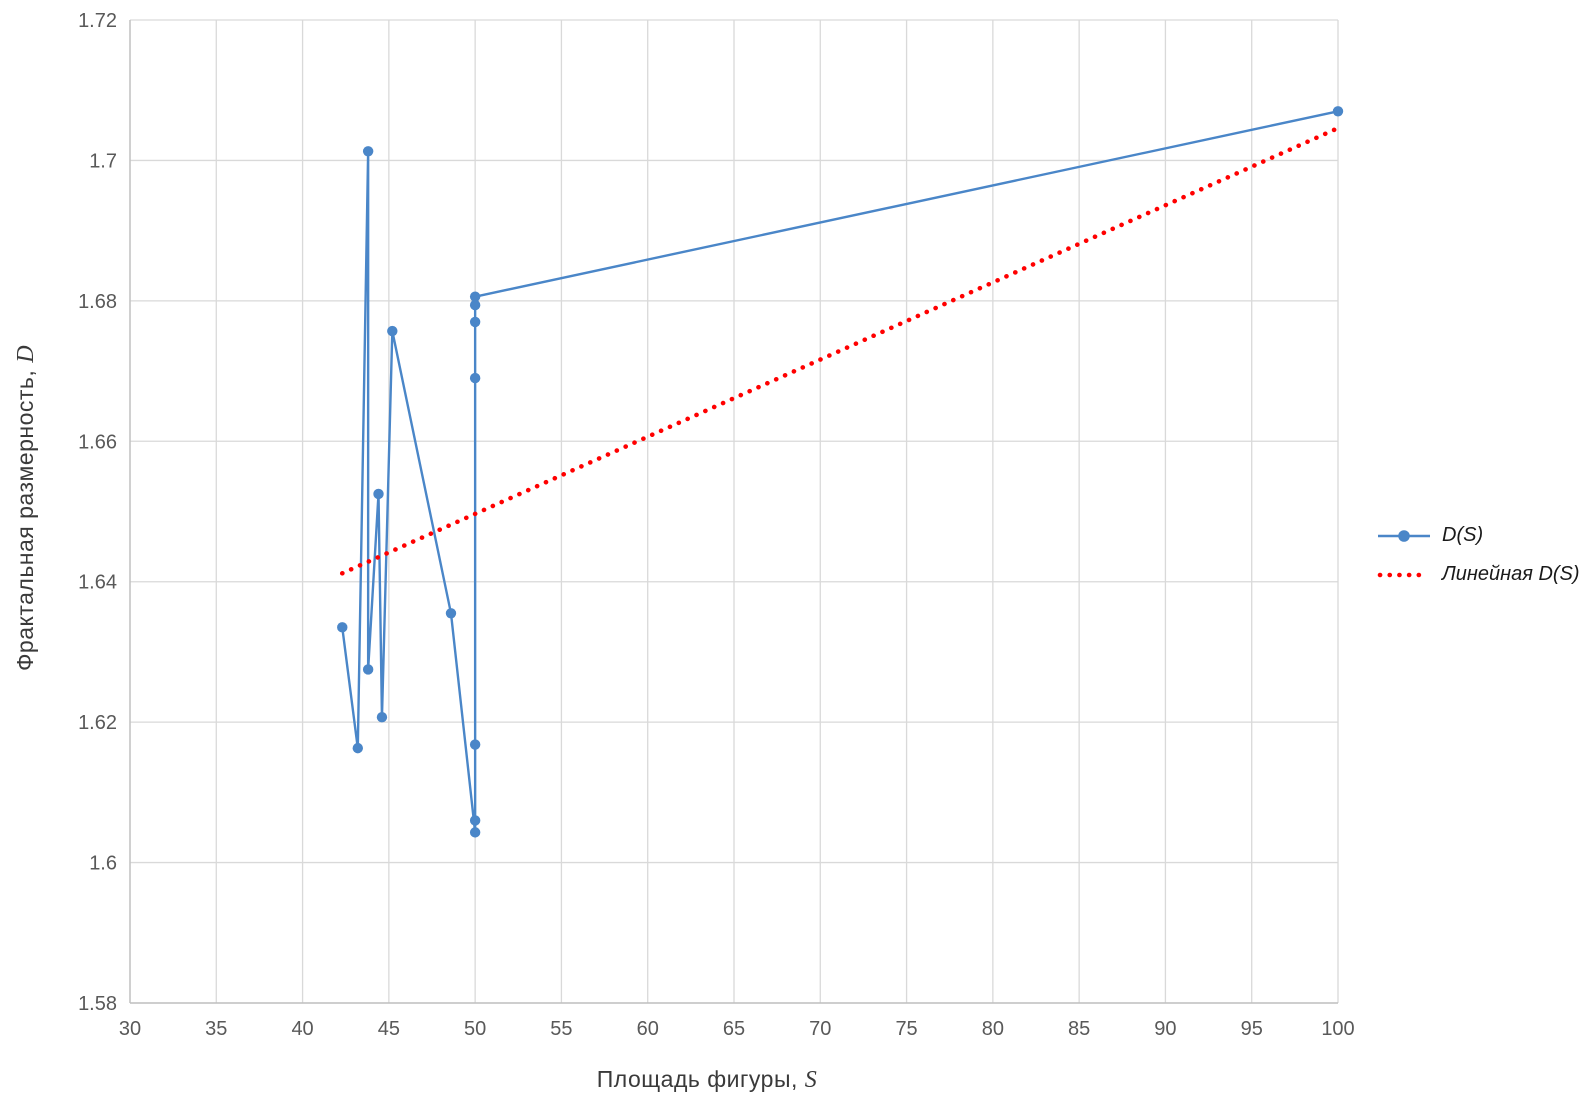  Describe the element at coordinates (97, 302) in the screenshot. I see `y-tick-label: 1.68` at that location.